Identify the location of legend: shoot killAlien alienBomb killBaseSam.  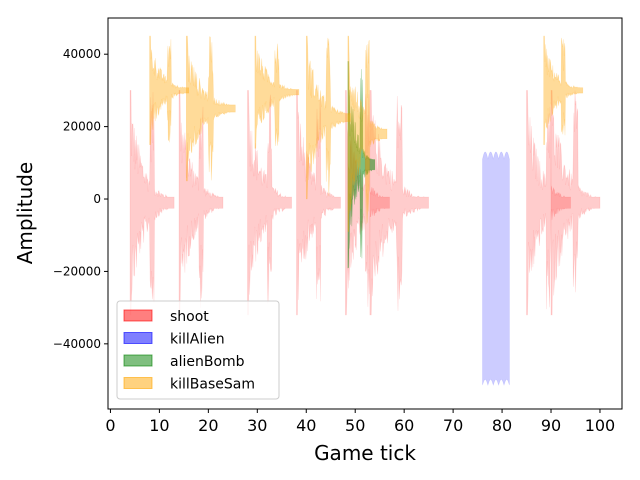
(198, 350).